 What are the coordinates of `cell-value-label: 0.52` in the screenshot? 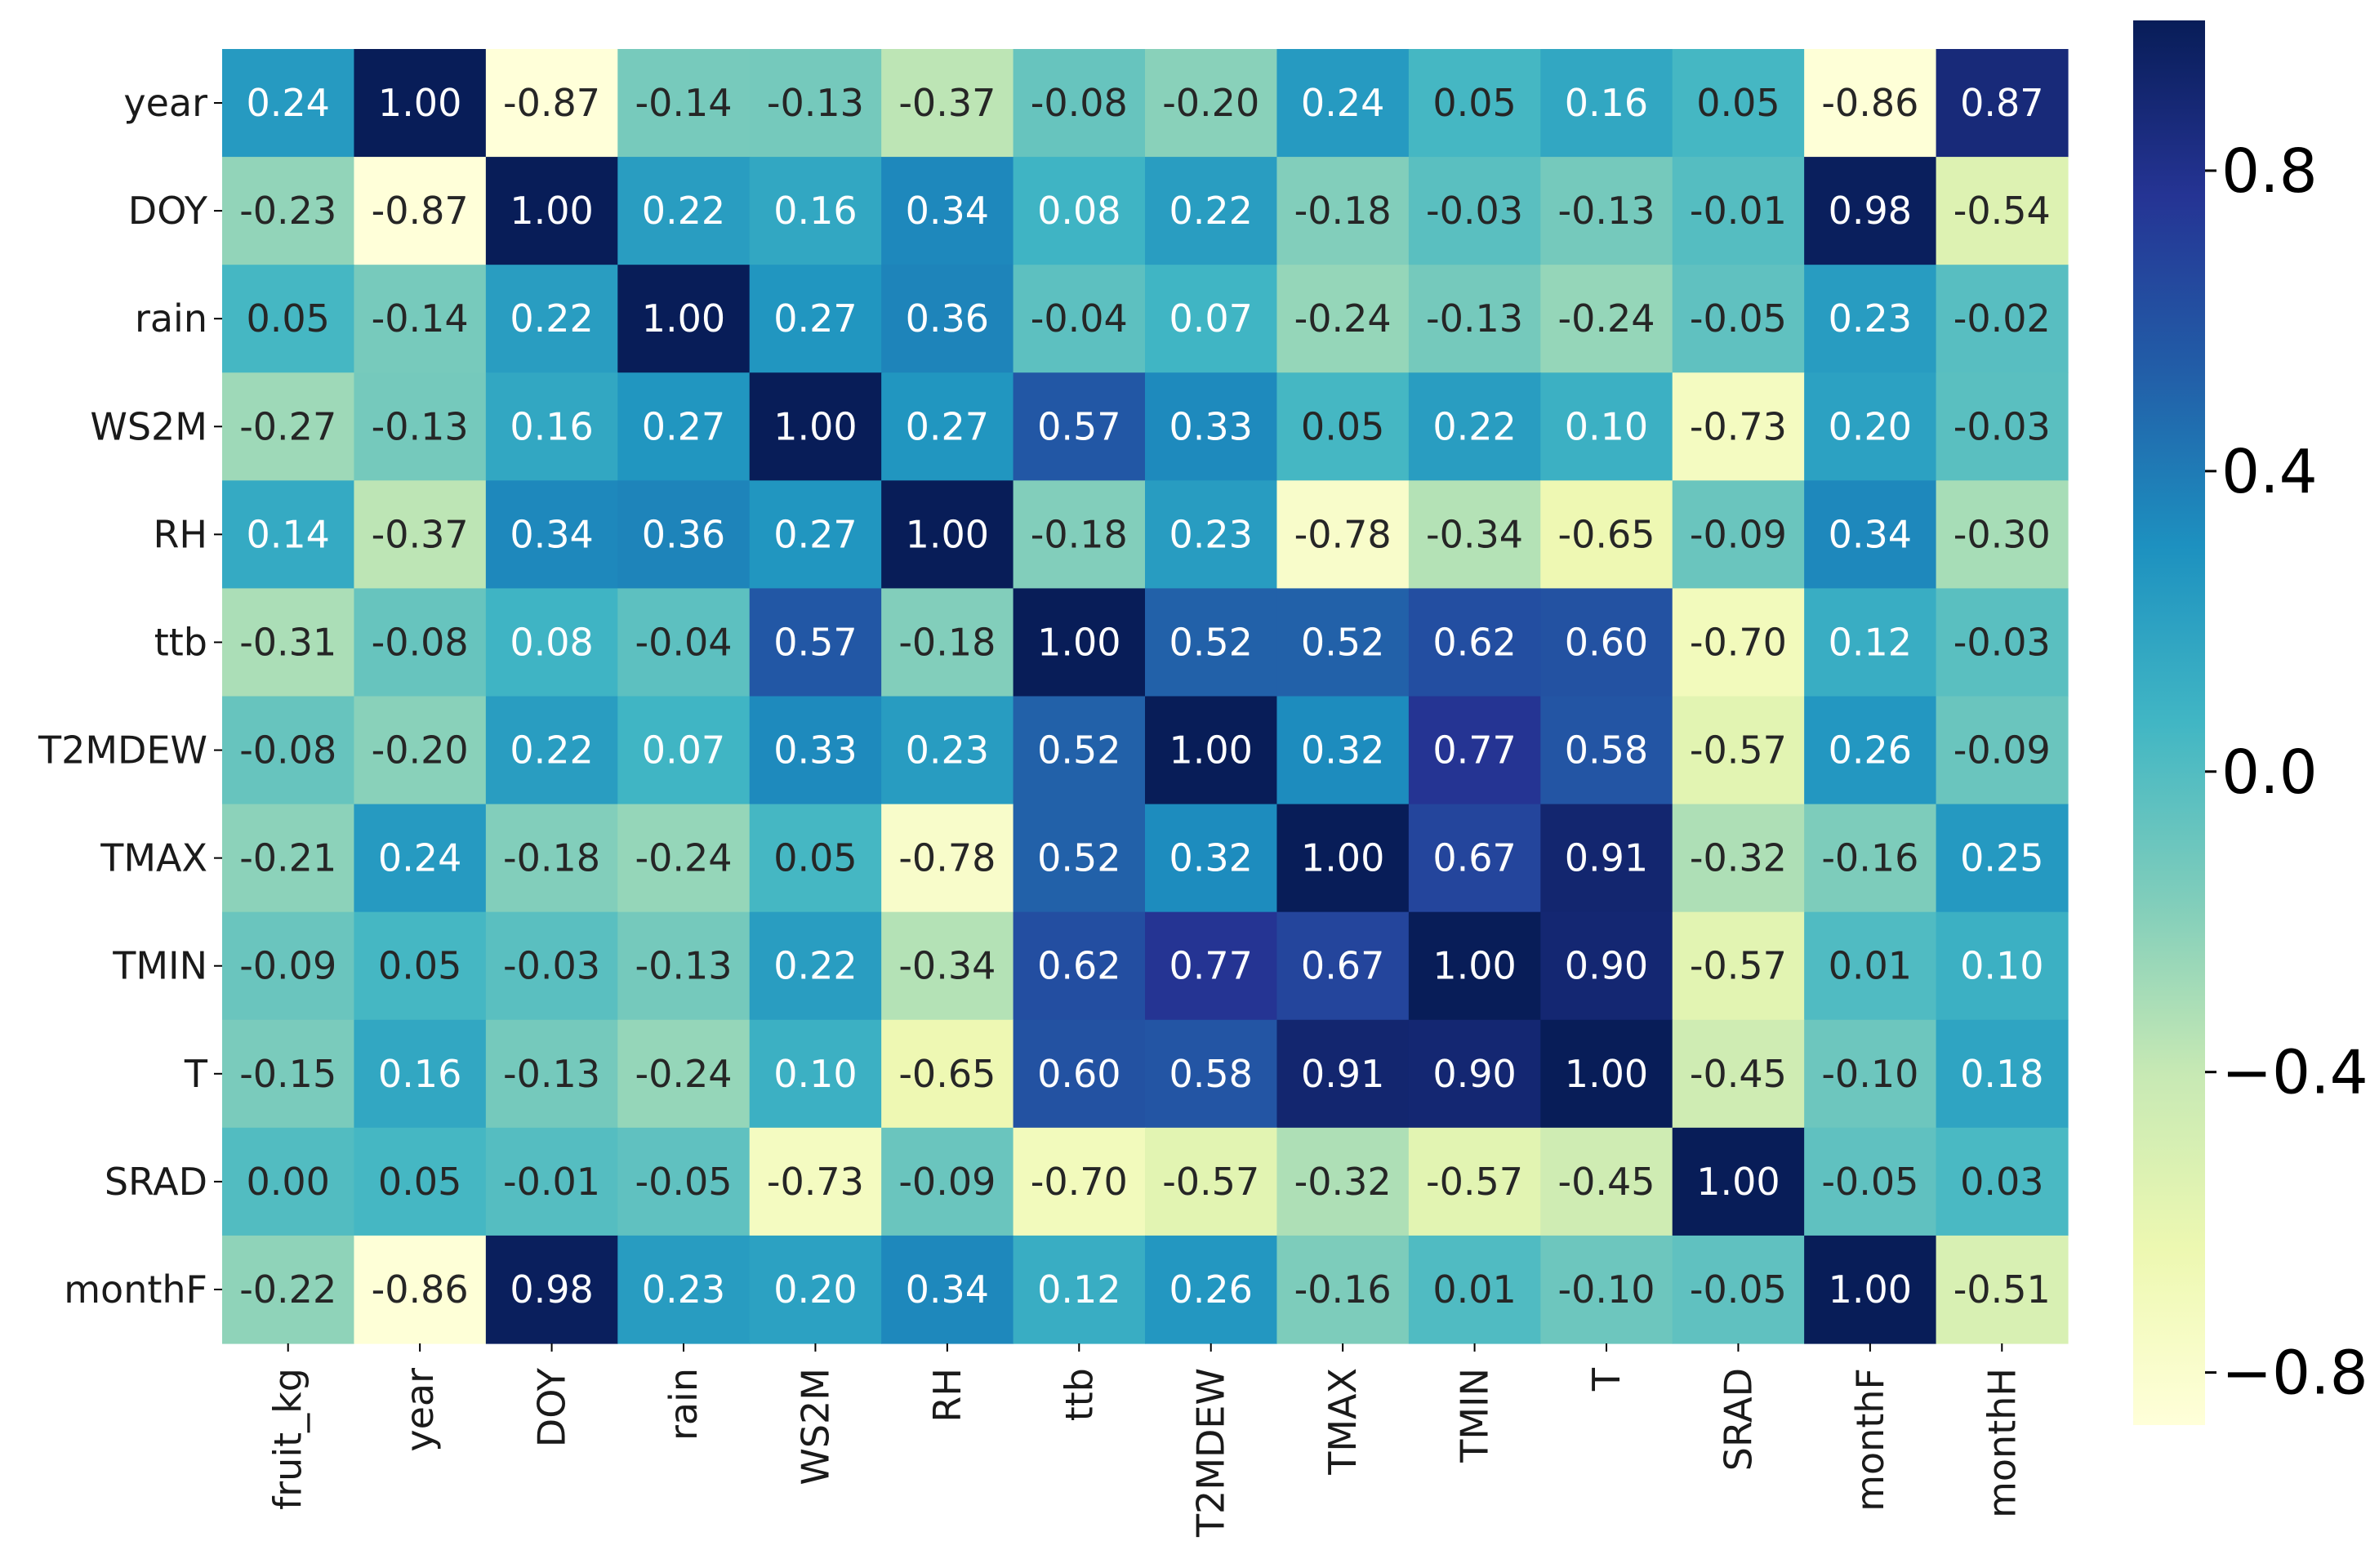 It's located at (1342, 642).